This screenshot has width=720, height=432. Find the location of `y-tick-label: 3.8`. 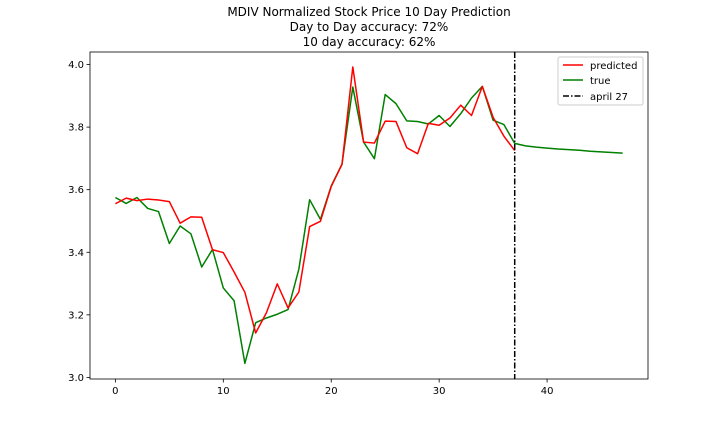

y-tick-label: 3.8 is located at coordinates (76, 128).